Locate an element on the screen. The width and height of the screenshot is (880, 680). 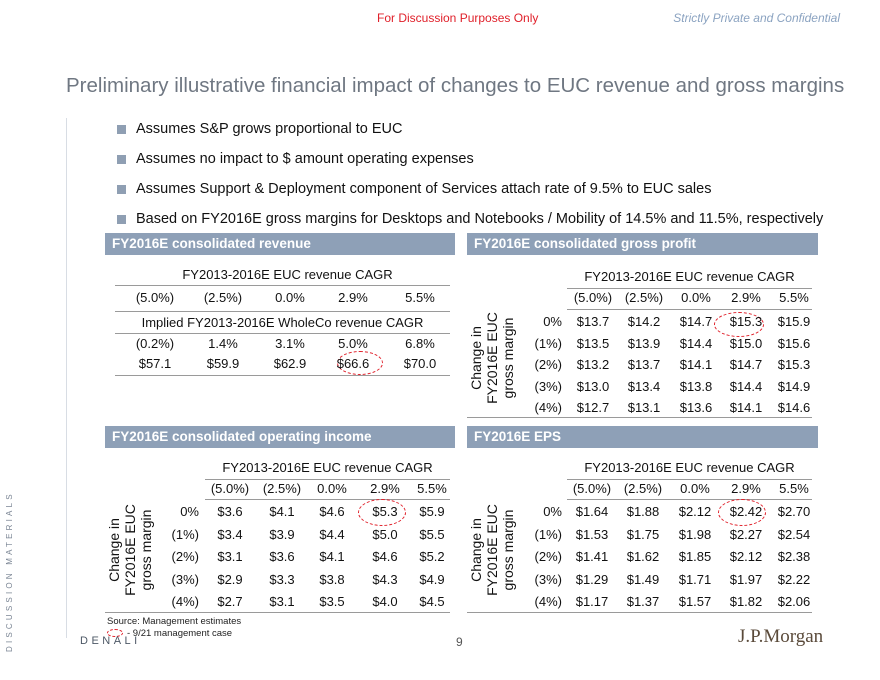
gross_profit-value: $14.6 is located at coordinates (794, 407).